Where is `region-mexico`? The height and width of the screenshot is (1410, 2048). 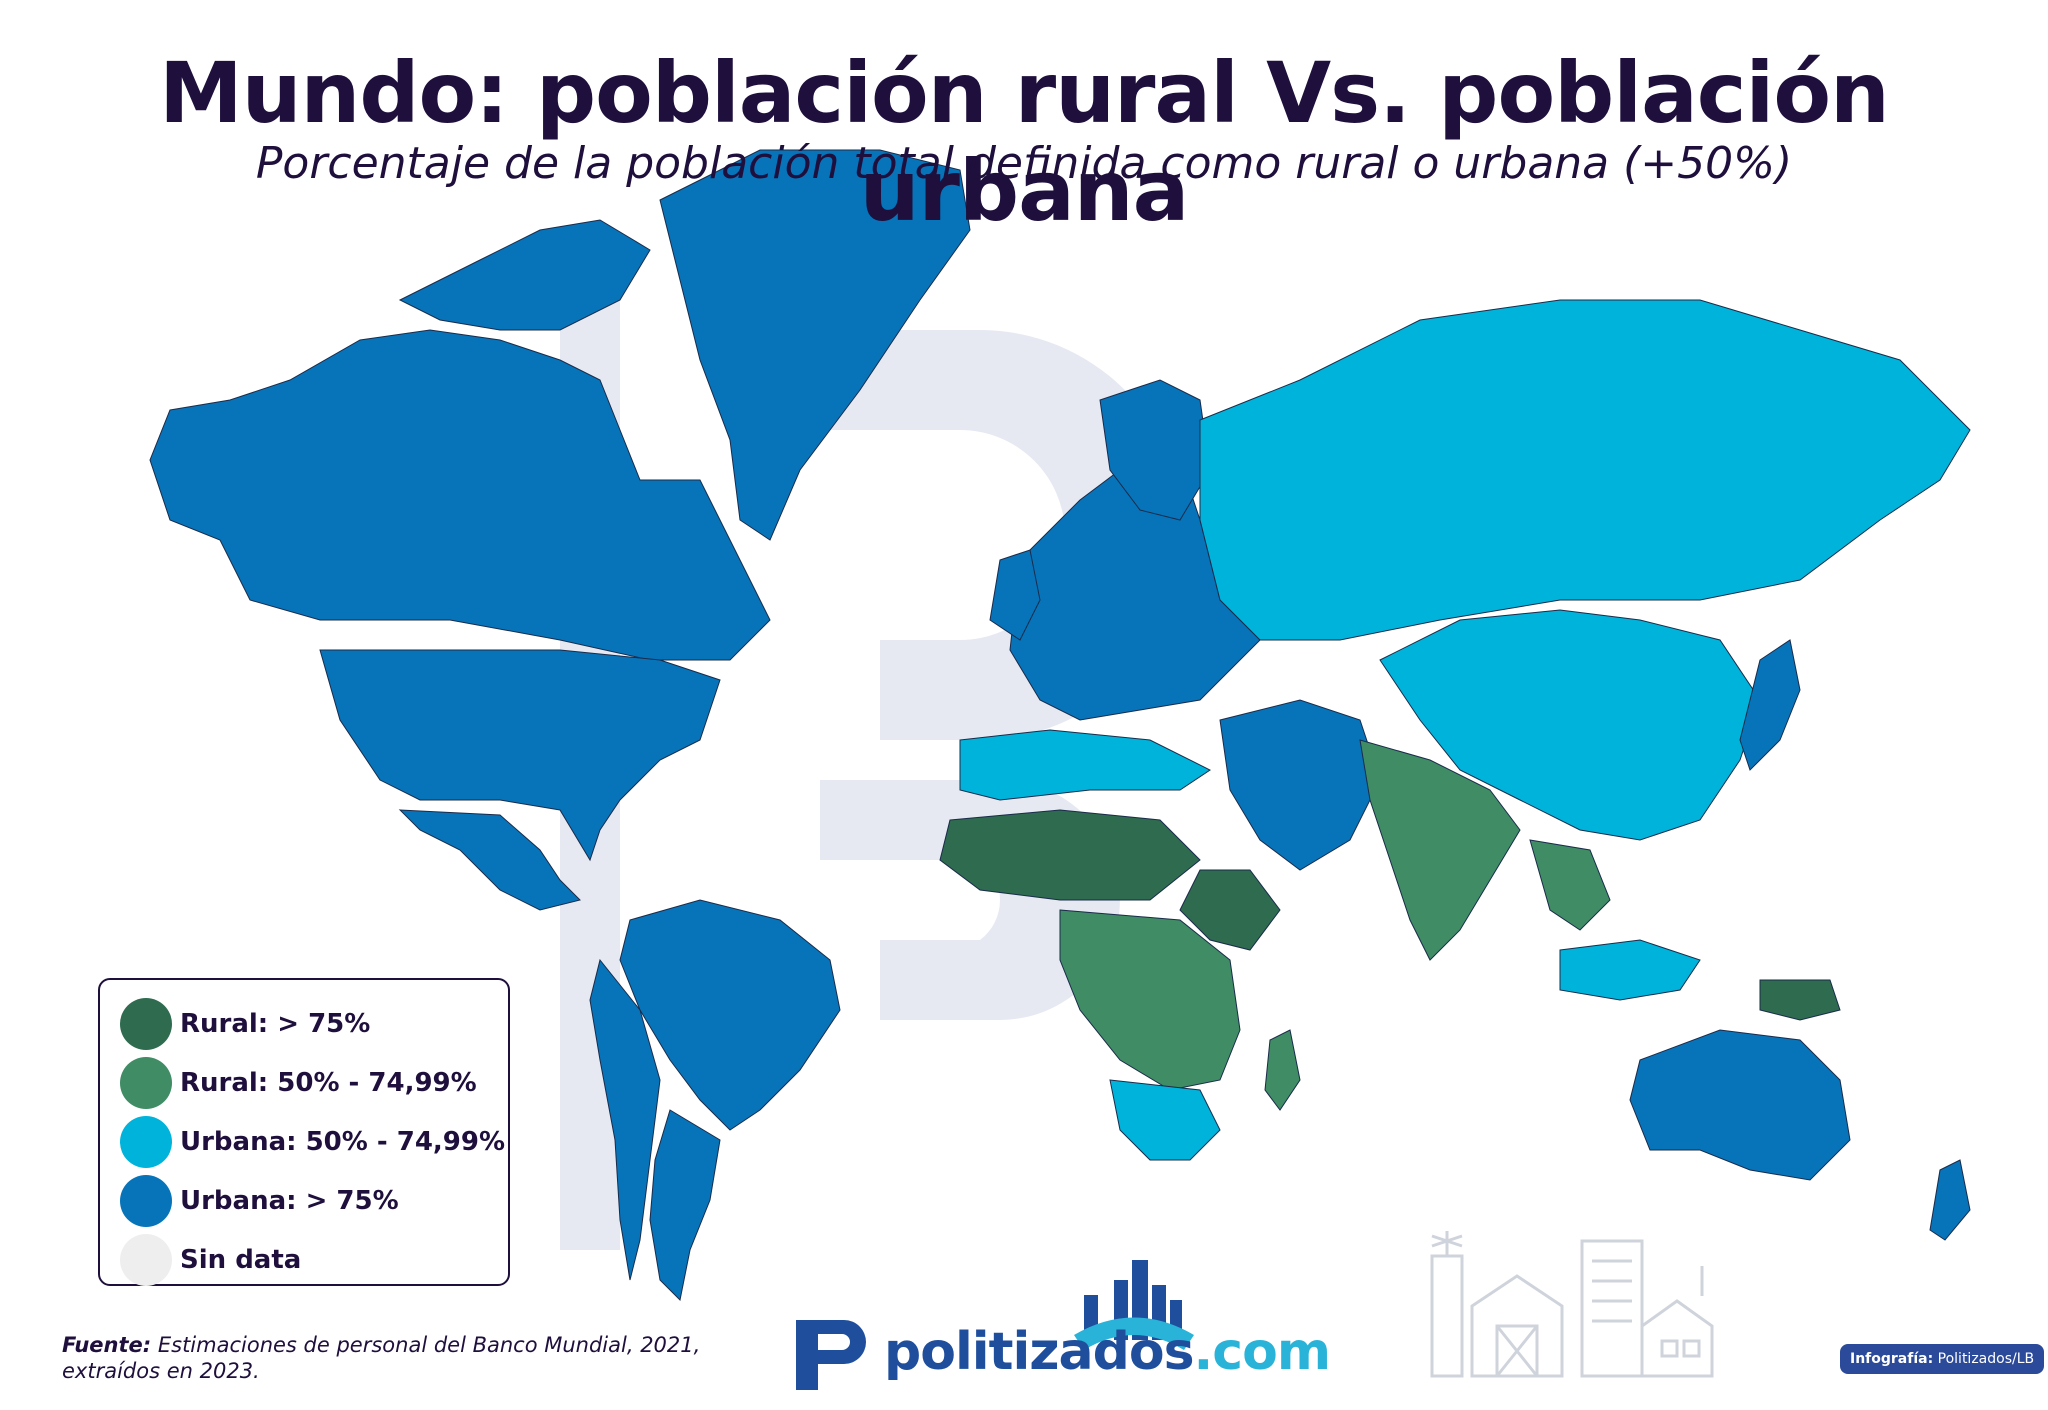
region-mexico is located at coordinates (489, 860).